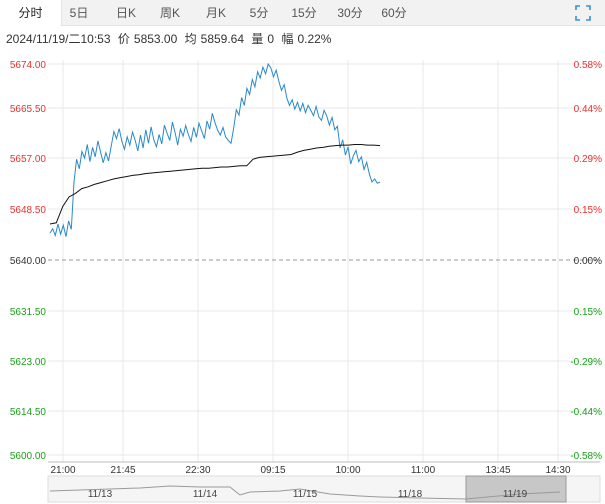 This screenshot has height=504, width=605. I want to click on volume-label: 量, so click(257, 39).